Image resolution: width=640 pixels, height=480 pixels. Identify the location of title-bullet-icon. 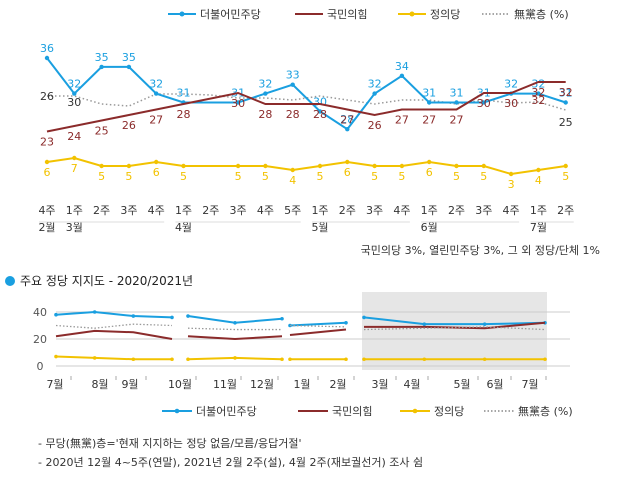
(10, 281).